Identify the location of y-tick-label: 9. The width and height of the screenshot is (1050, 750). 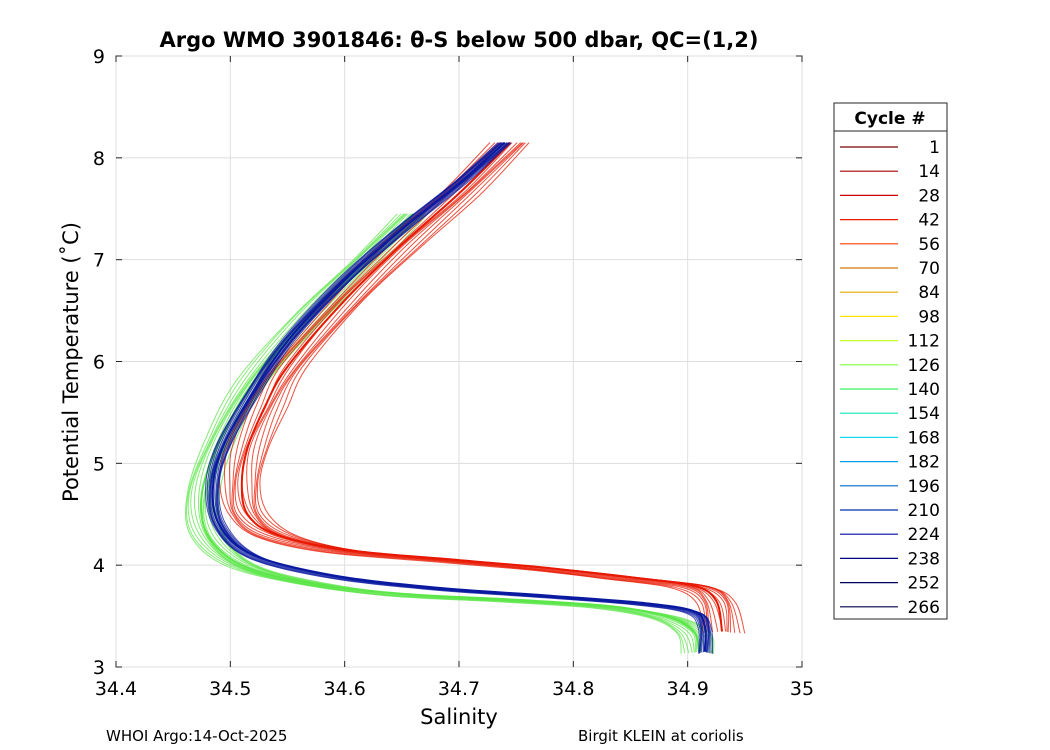
(99, 57).